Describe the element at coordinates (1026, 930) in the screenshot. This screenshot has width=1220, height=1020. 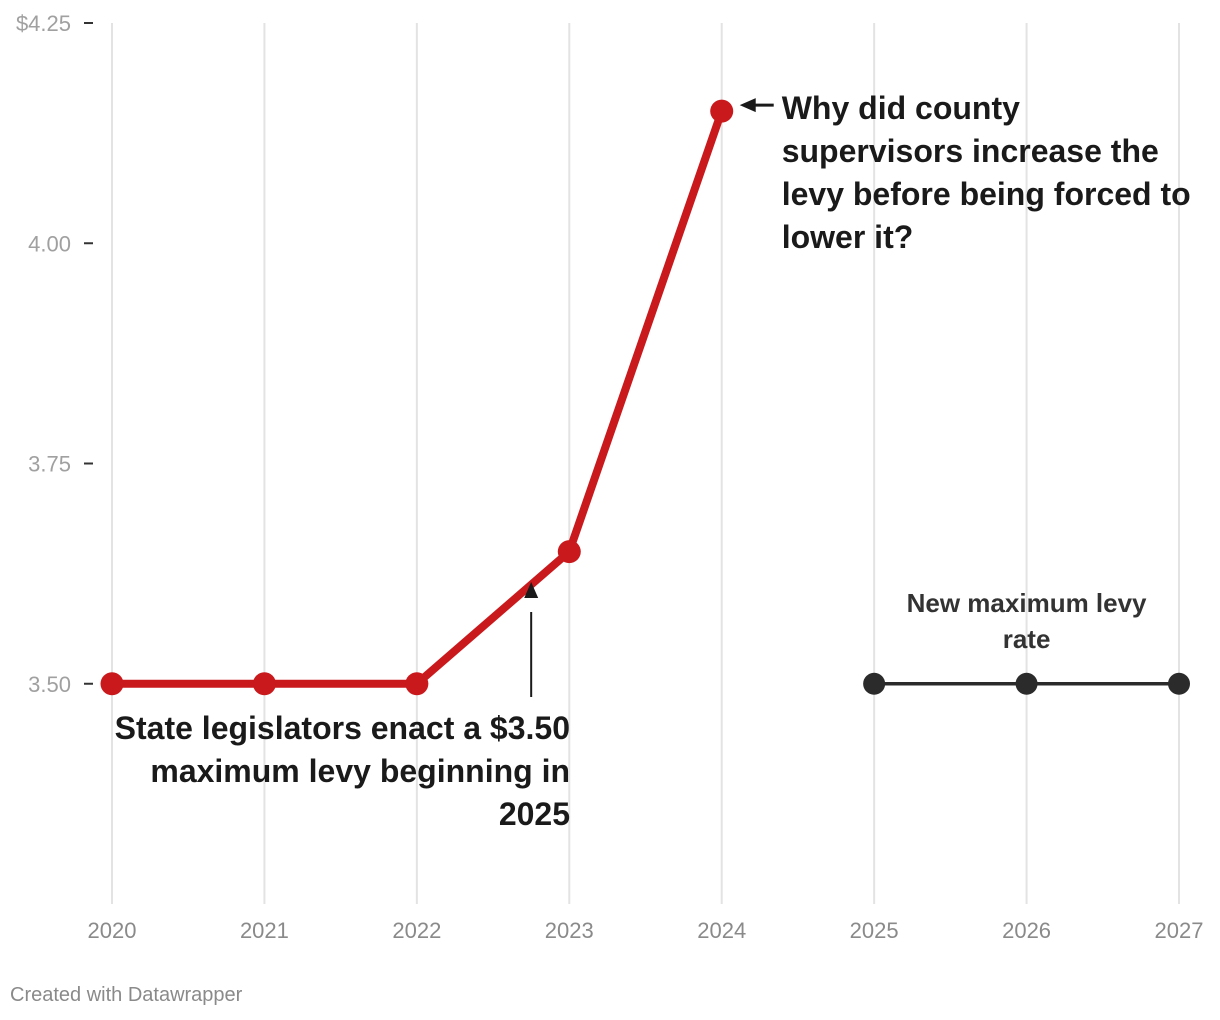
I see `x-tick-label-2026: 2026` at that location.